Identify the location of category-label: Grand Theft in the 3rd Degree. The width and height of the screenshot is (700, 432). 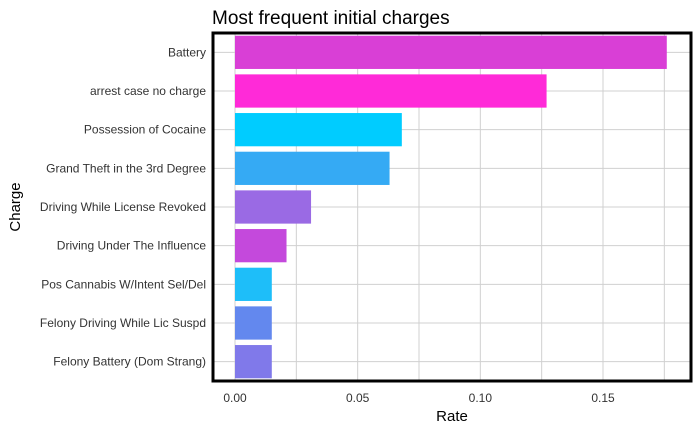
(126, 168).